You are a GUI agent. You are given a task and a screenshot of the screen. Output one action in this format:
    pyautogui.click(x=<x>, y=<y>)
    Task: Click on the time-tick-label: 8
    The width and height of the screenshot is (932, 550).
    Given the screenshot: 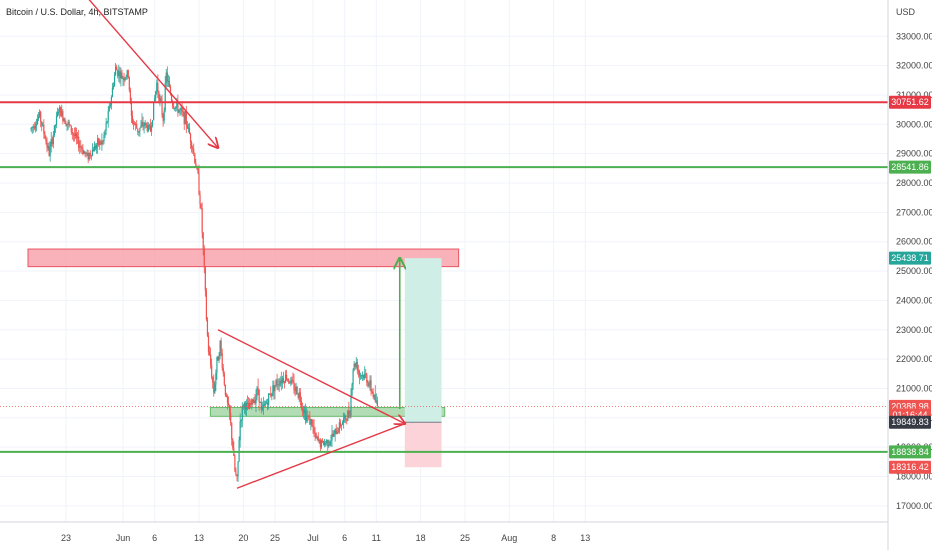 What is the action you would take?
    pyautogui.click(x=553, y=538)
    